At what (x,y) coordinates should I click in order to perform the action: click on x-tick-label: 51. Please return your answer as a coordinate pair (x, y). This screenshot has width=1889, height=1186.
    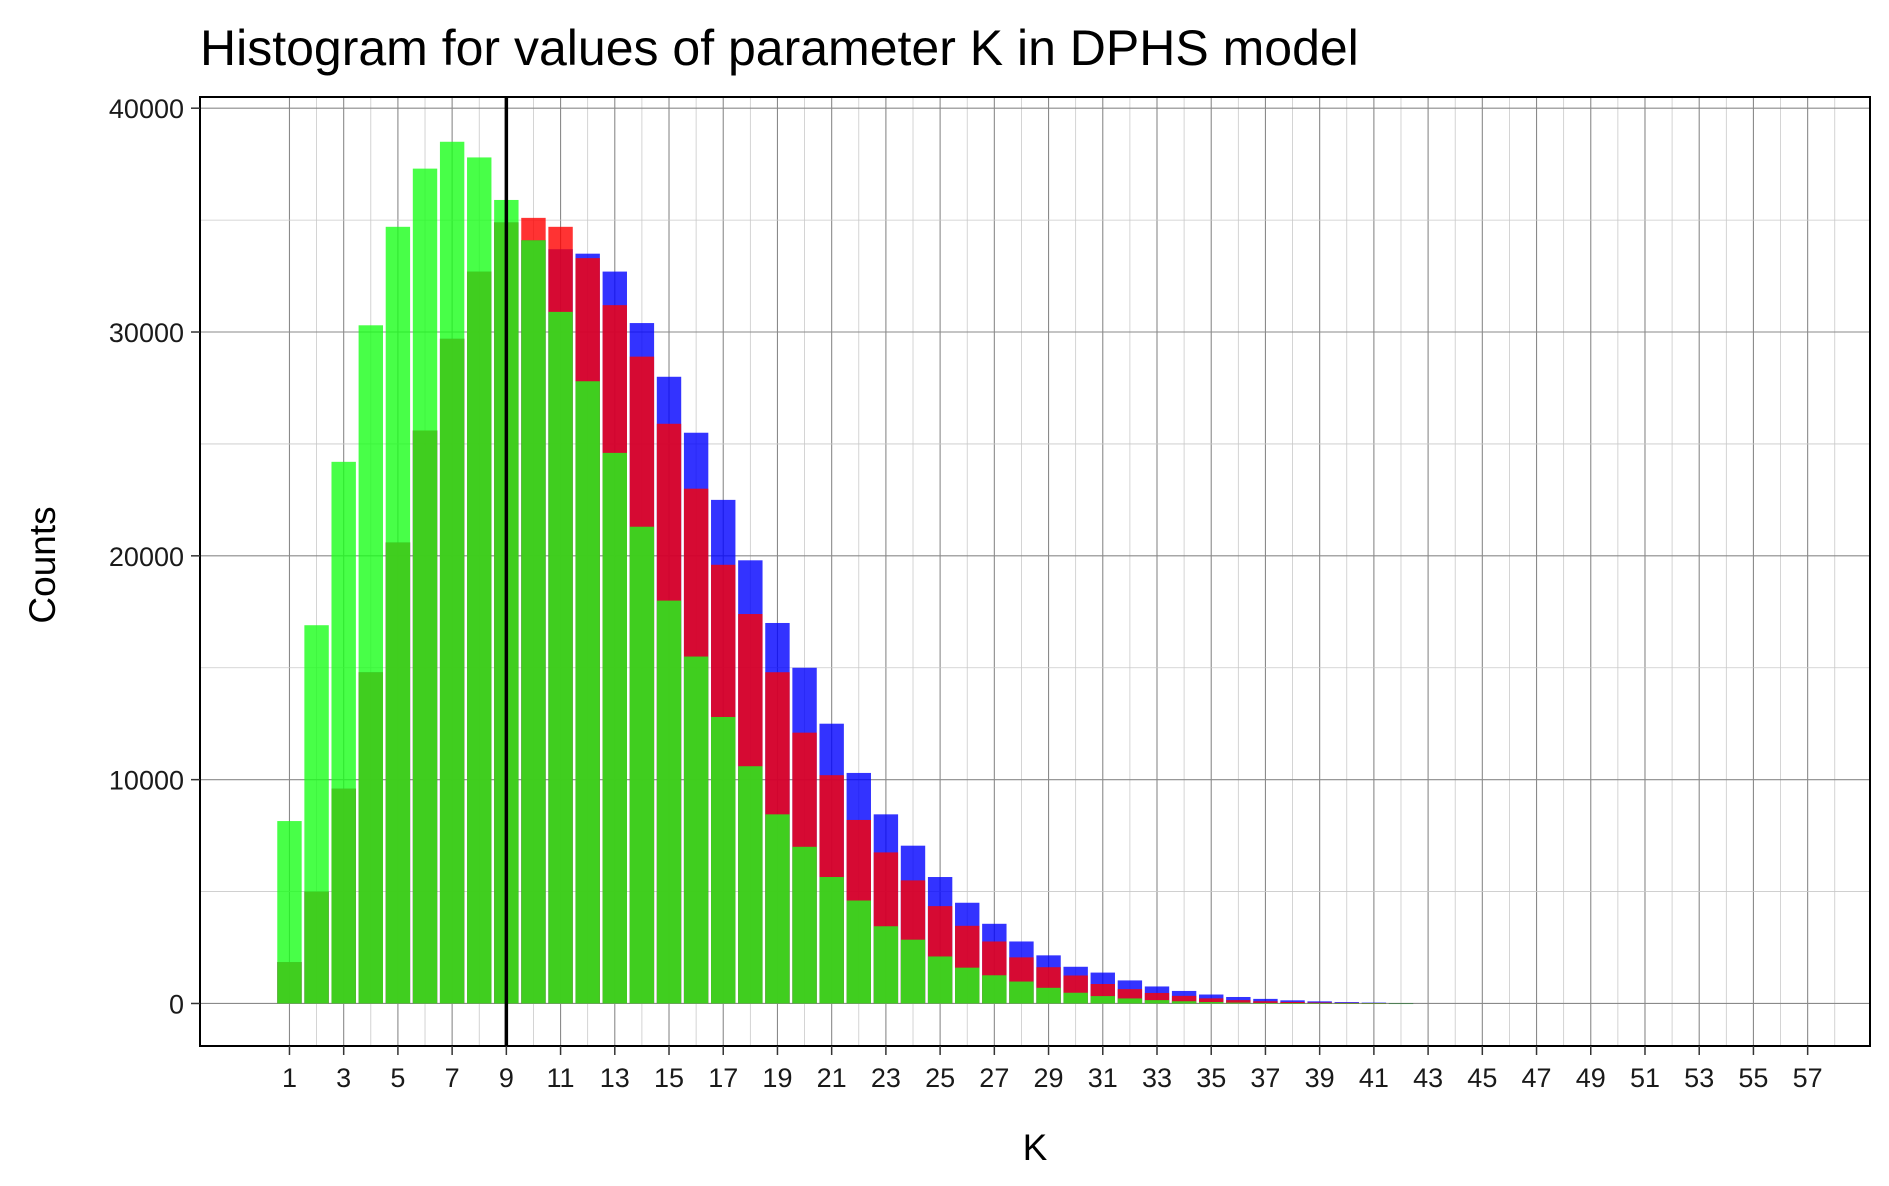
    Looking at the image, I should click on (1645, 1078).